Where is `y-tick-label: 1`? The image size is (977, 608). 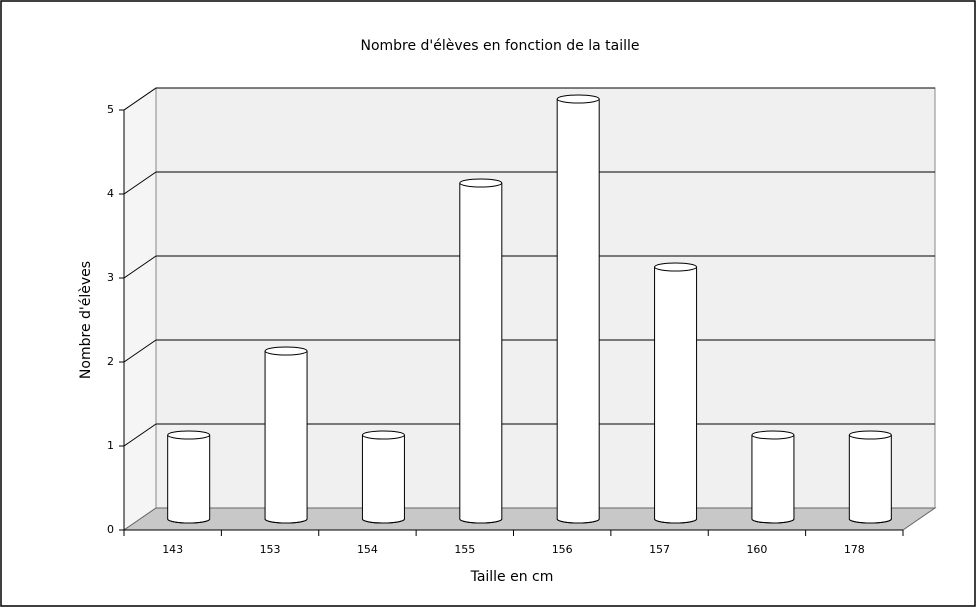 y-tick-label: 1 is located at coordinates (110, 445).